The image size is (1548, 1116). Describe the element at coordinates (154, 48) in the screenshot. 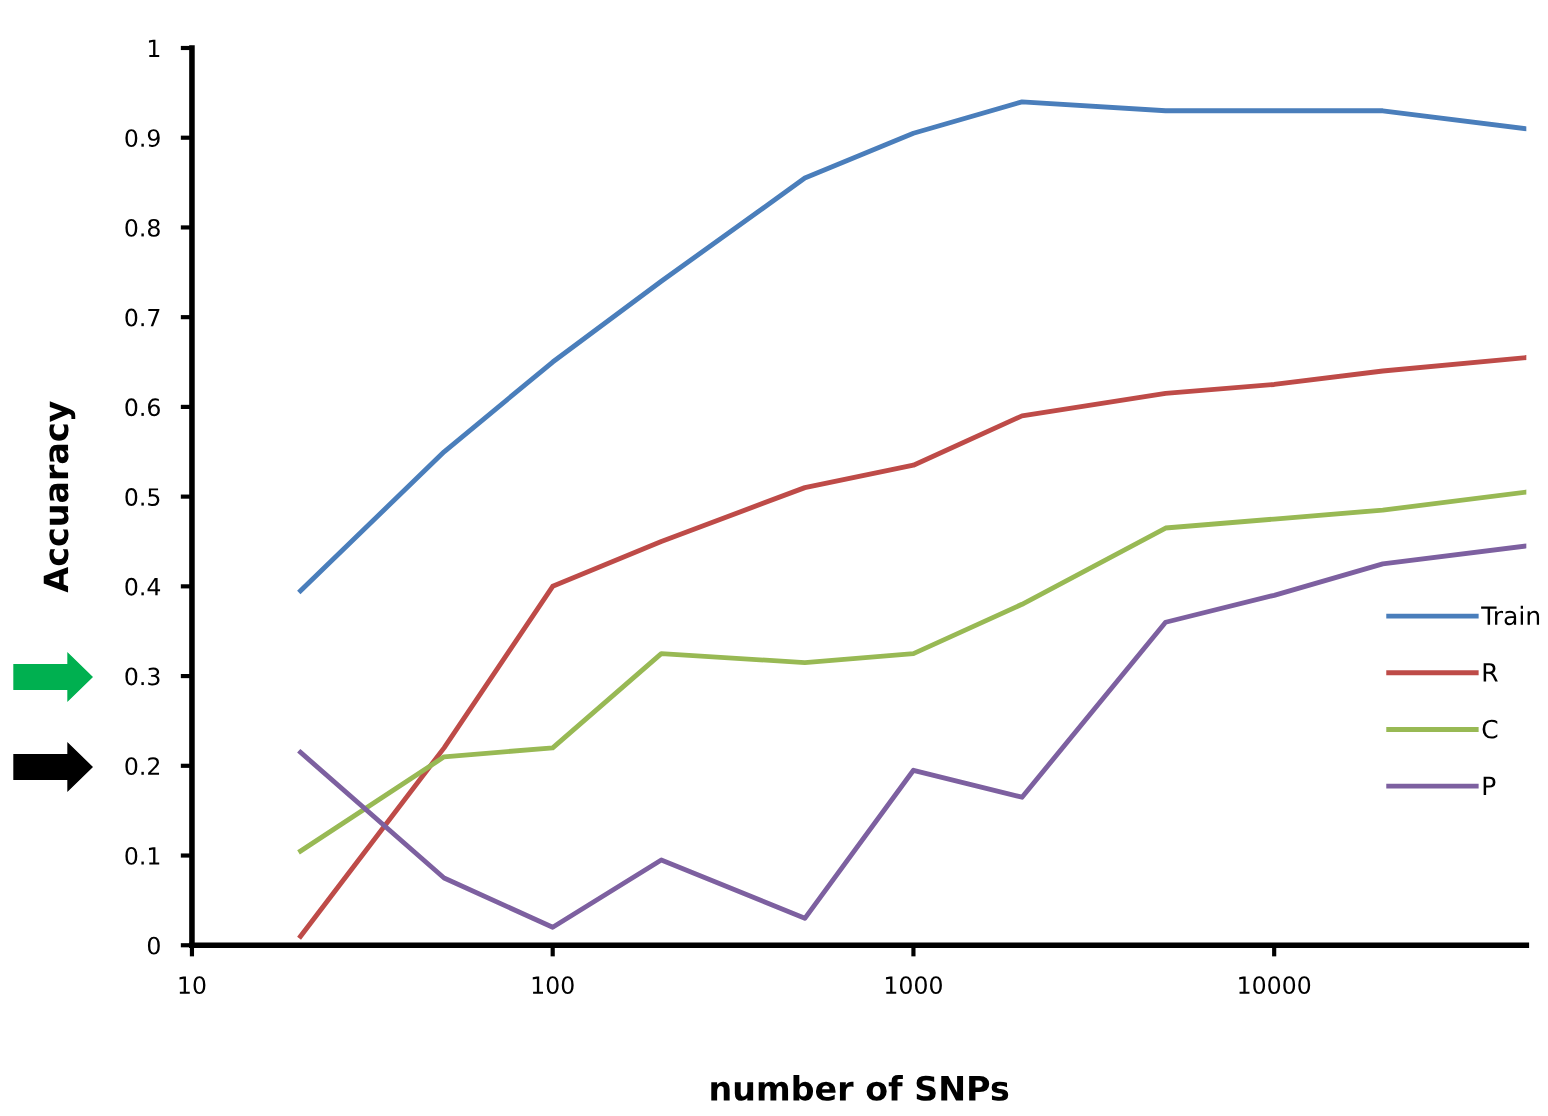

I see `y-tick-label: 1` at that location.